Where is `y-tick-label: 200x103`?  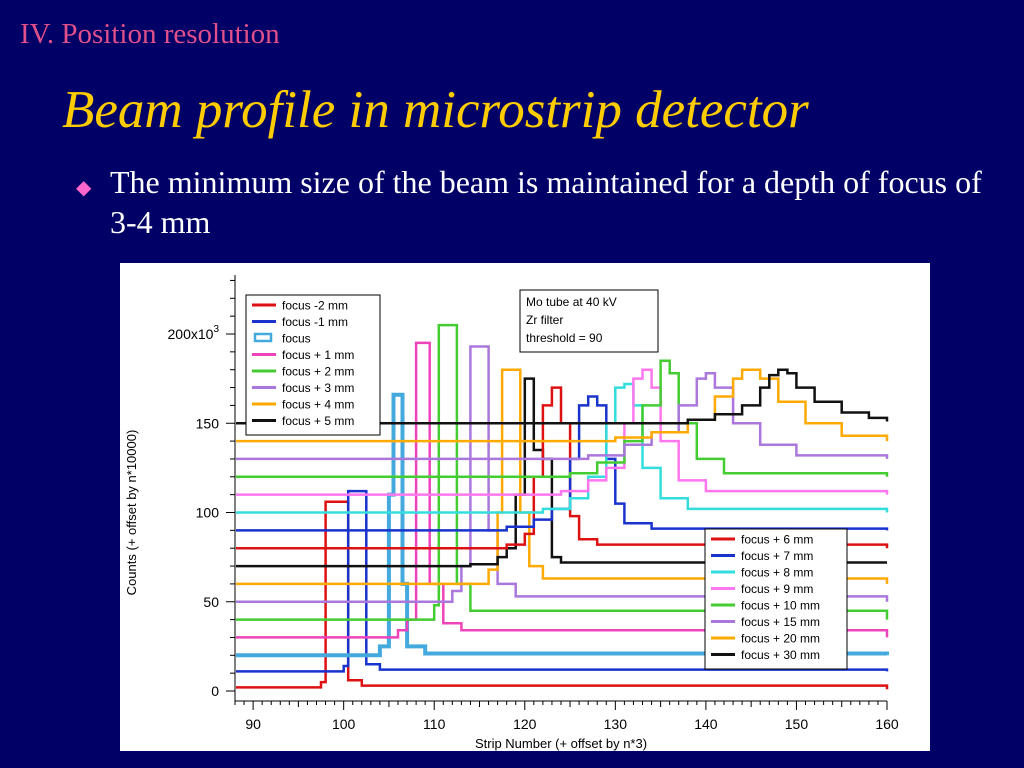 y-tick-label: 200x103 is located at coordinates (194, 333).